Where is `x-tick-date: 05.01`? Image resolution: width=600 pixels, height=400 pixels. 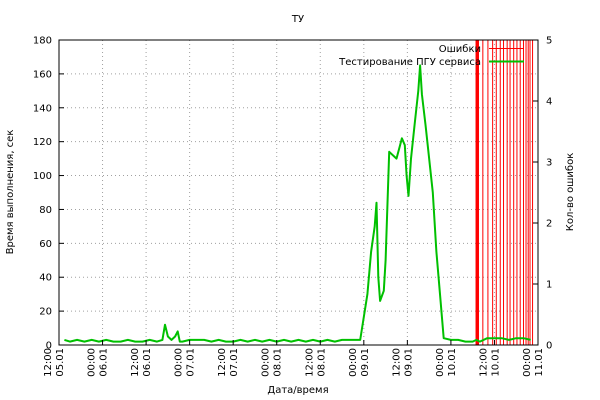 x-tick-date: 05.01 is located at coordinates (60, 362).